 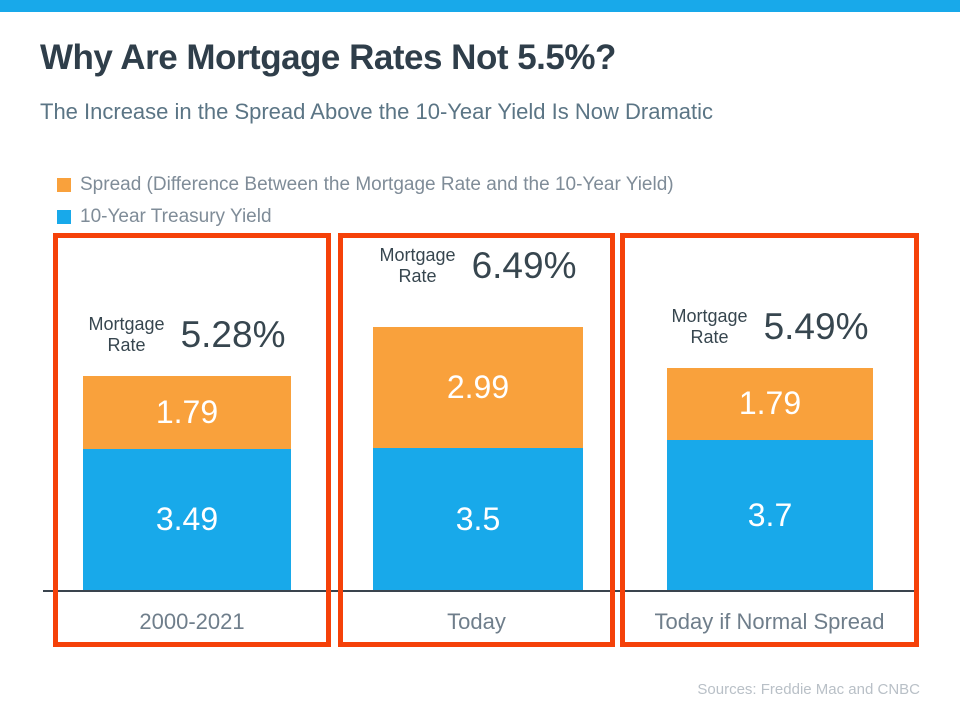 I want to click on legend-label-treasury-yield: 10-Year Treasury Yield, so click(x=176, y=216).